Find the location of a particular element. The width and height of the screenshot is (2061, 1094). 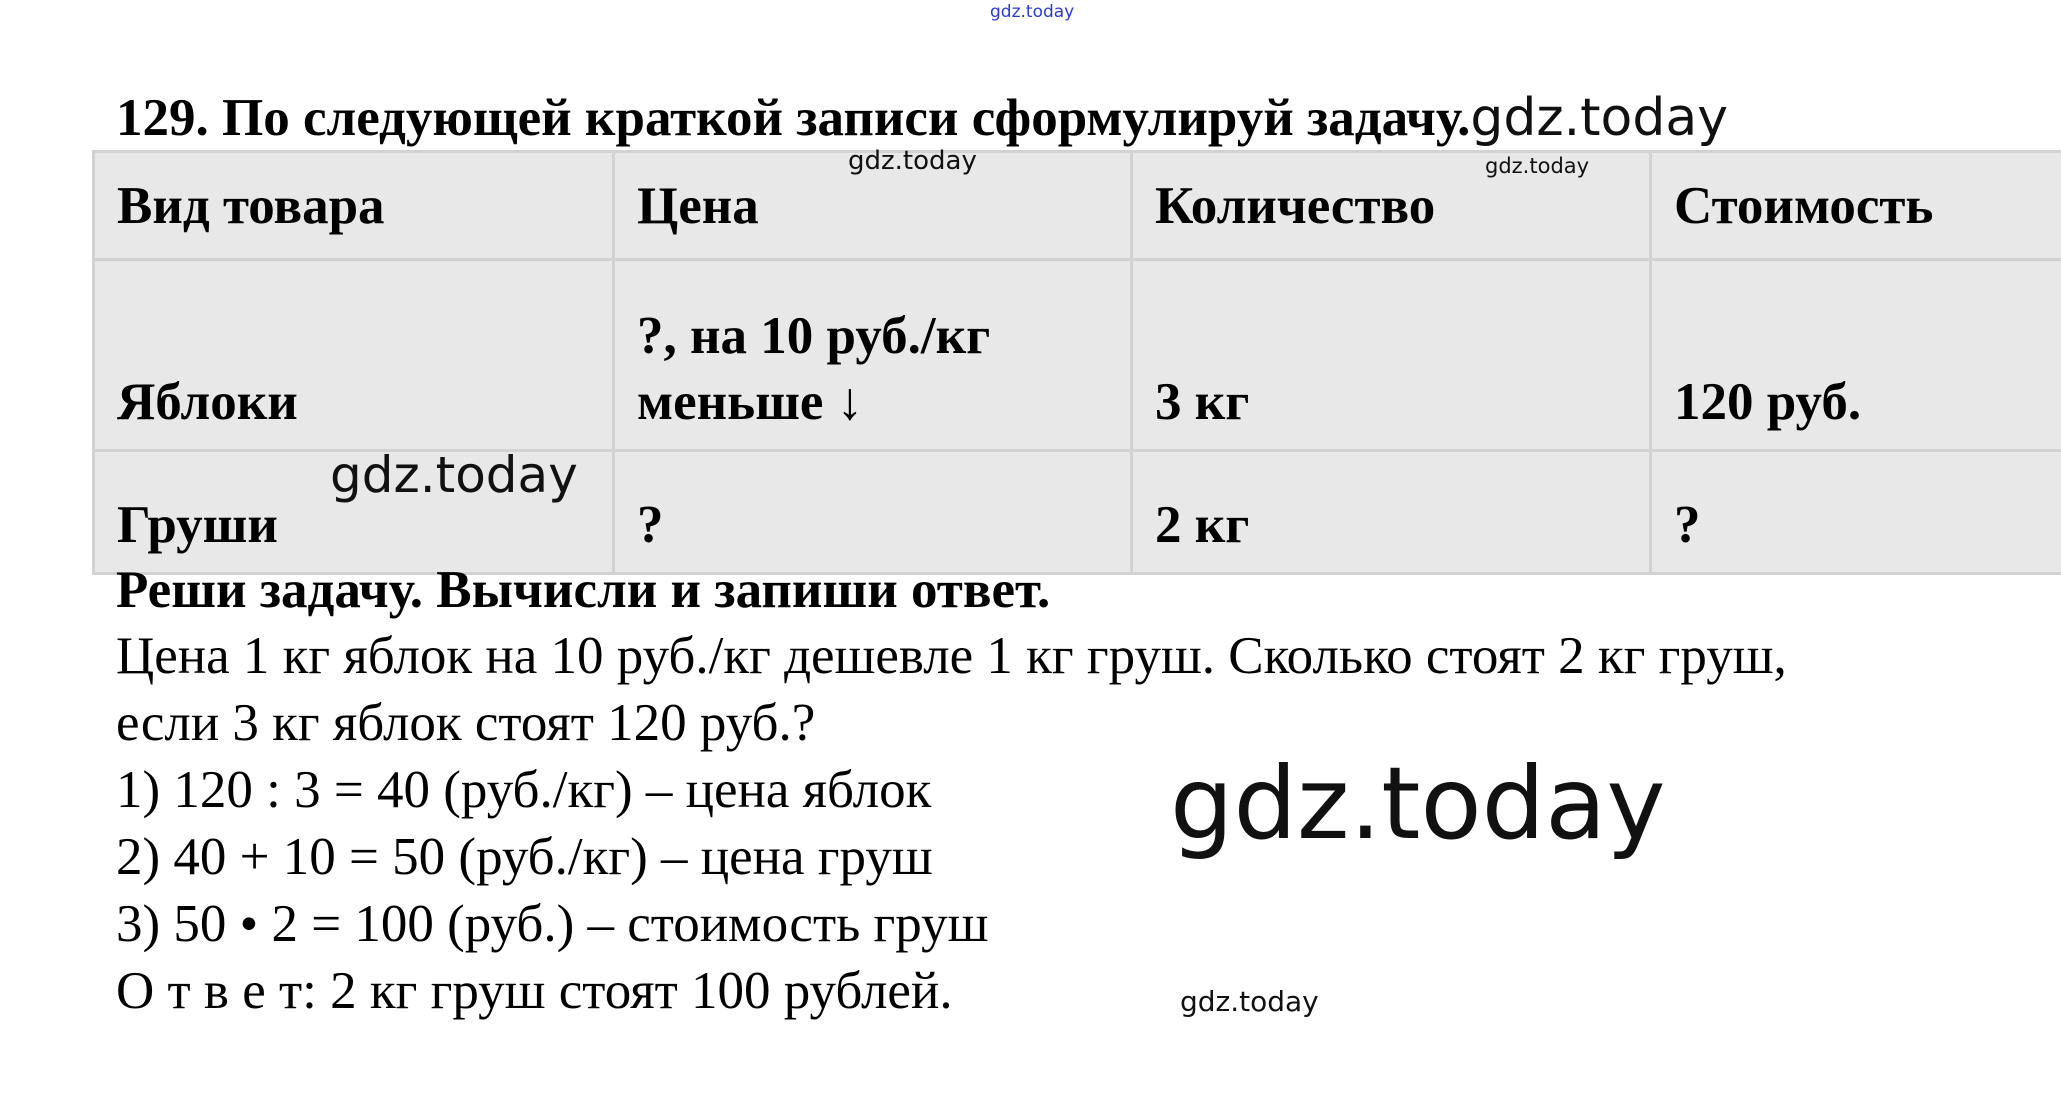

solution-heading: Реши задачу. Вычисли и запиши ответ. is located at coordinates (583, 590).